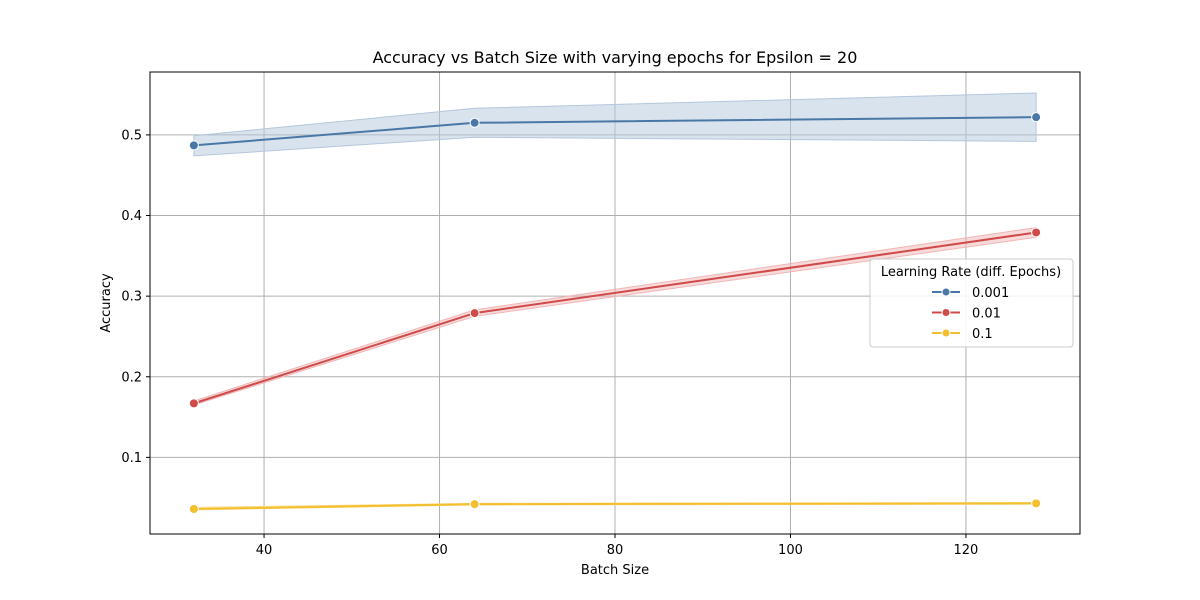  What do you see at coordinates (439, 550) in the screenshot?
I see `x-tick-label: 60` at bounding box center [439, 550].